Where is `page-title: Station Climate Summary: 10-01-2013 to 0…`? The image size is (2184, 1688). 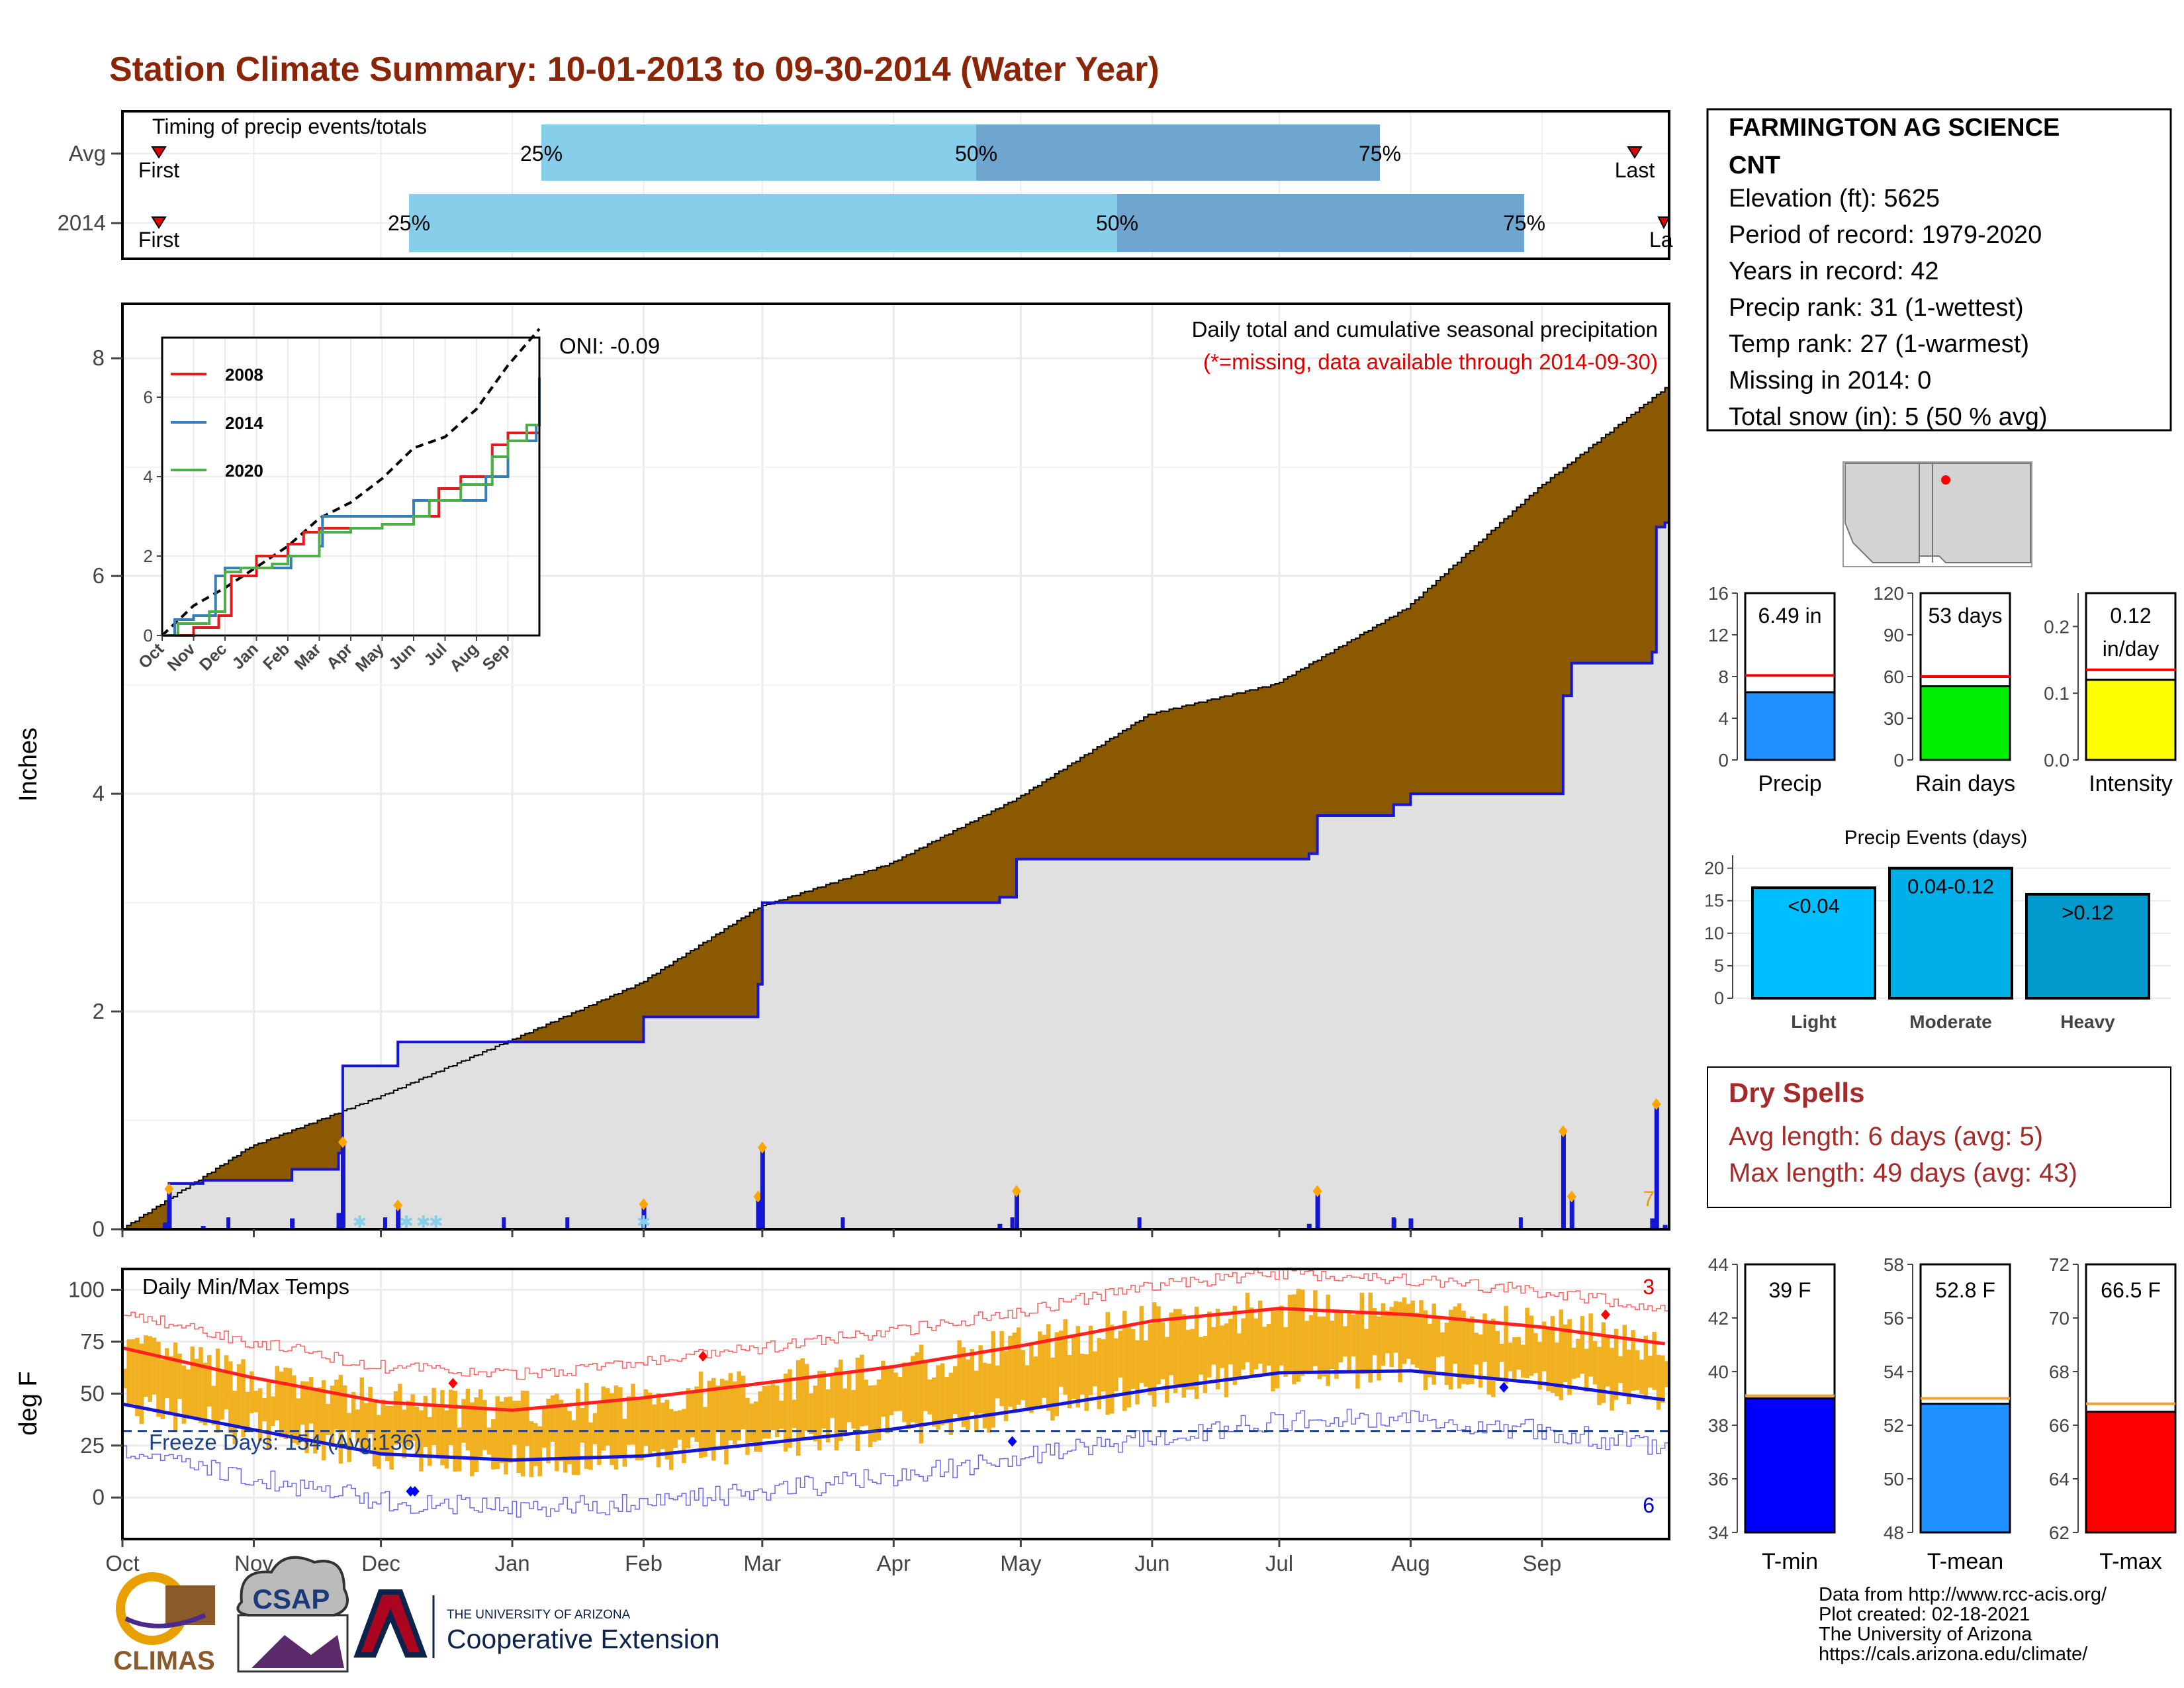 page-title: Station Climate Summary: 10-01-2013 to 0… is located at coordinates (634, 69).